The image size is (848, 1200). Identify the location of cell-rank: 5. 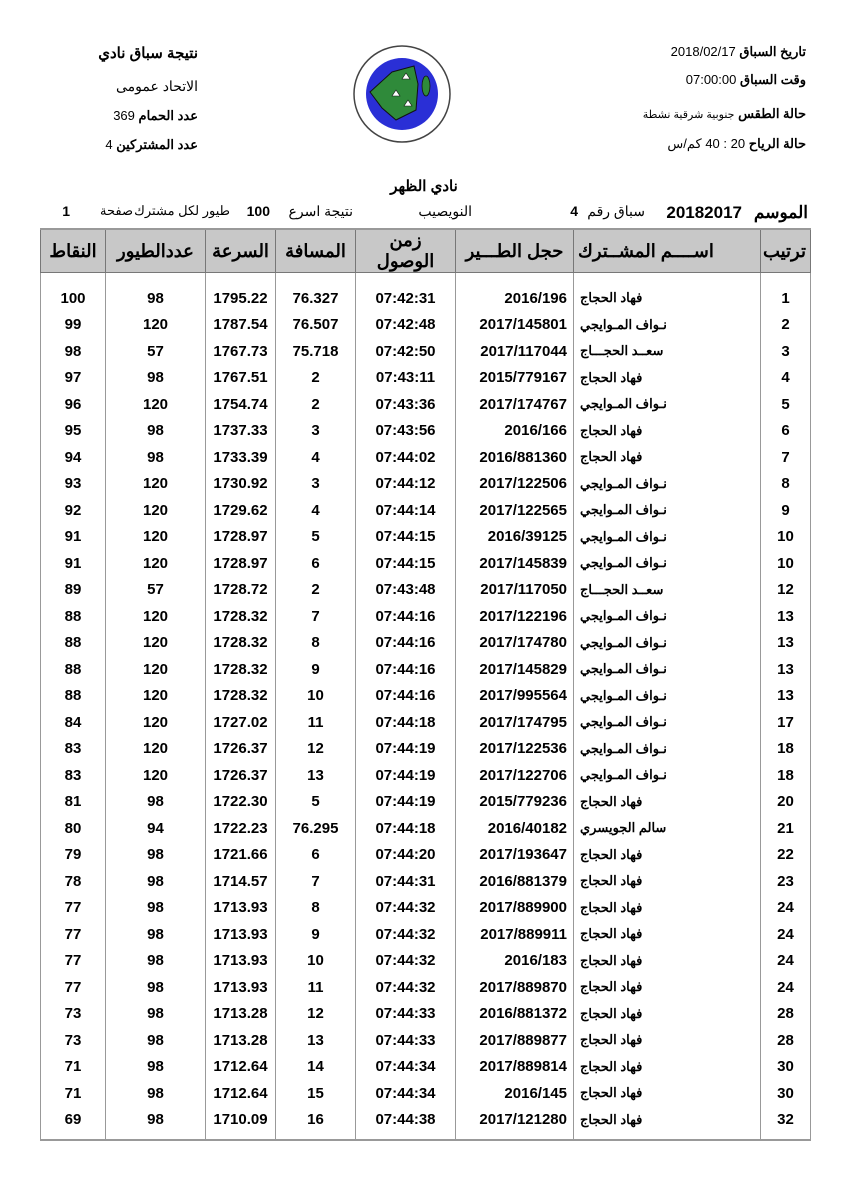
(785, 404).